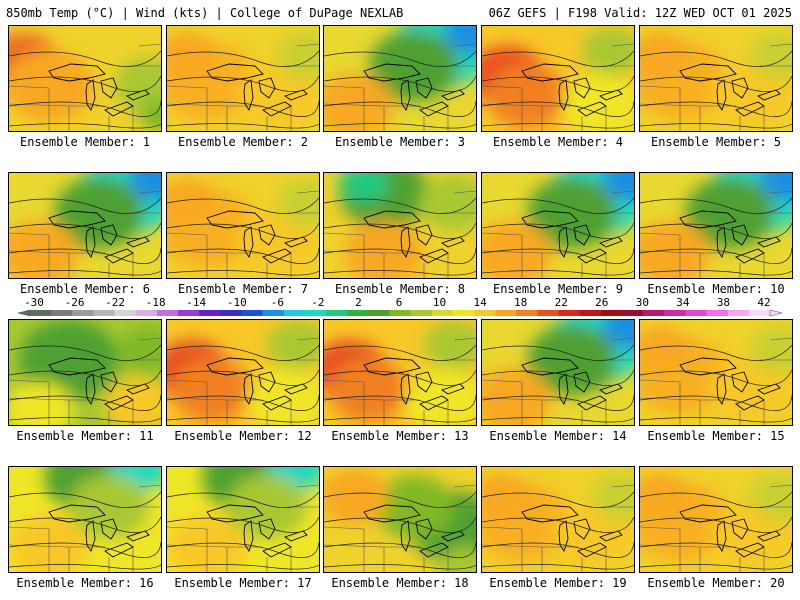  Describe the element at coordinates (34, 302) in the screenshot. I see `colorbar-tick-label: -30` at that location.